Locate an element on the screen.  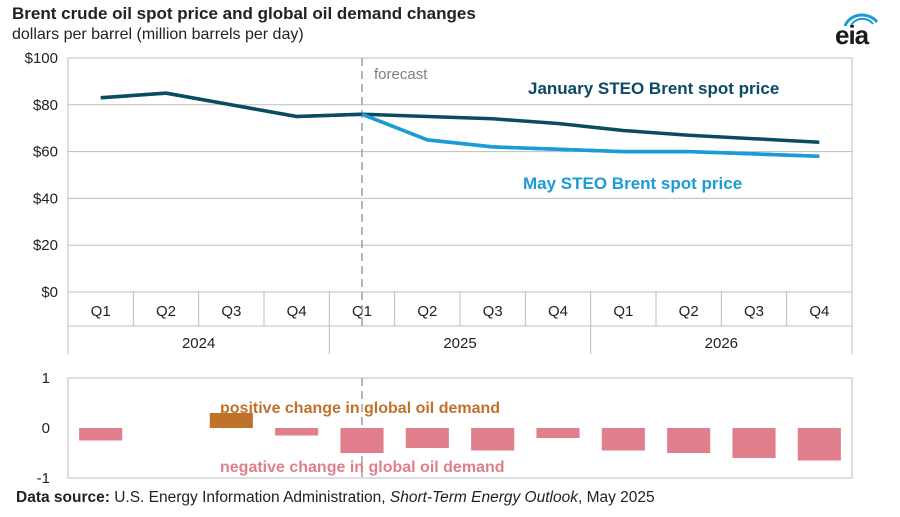
y-tick-label: $80 is located at coordinates (45, 105).